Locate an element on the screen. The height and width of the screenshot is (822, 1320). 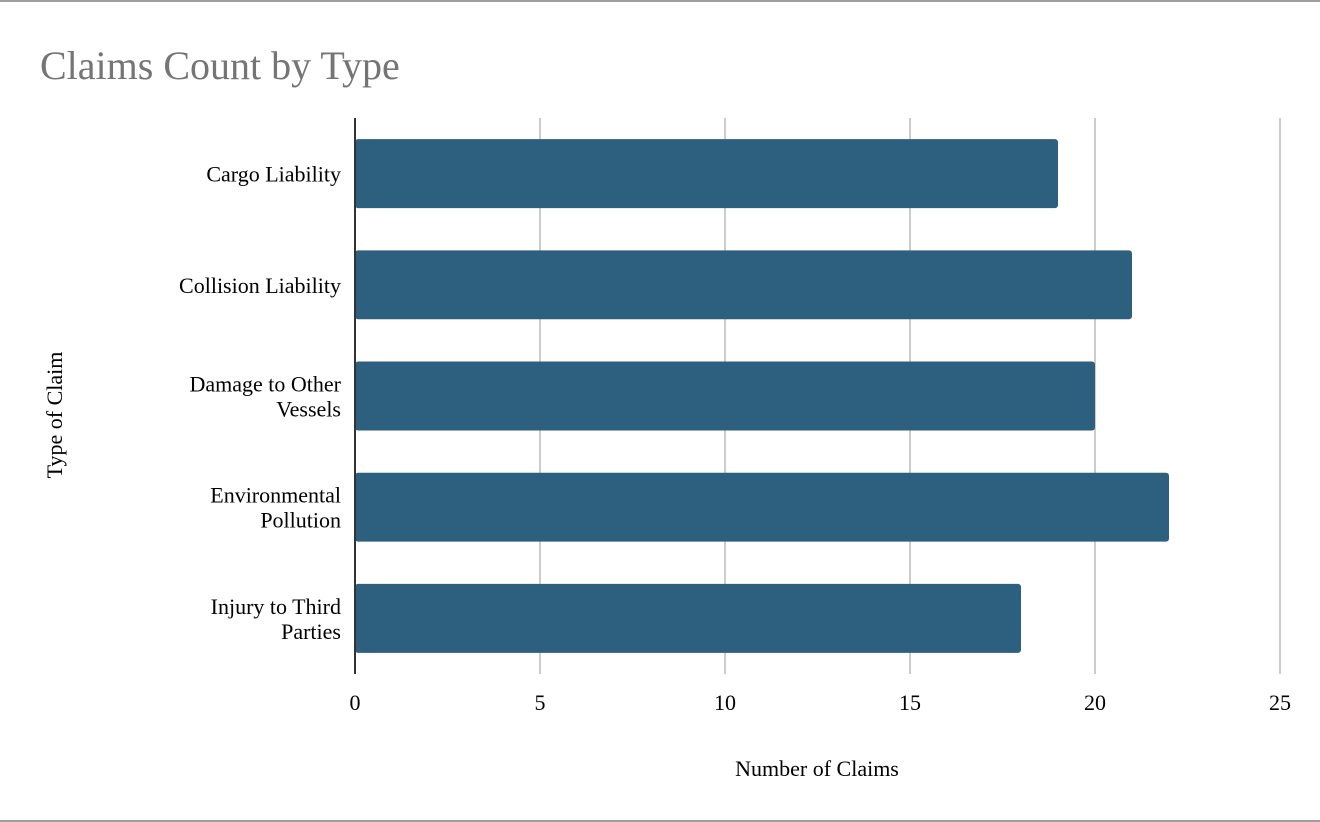
y-tick-label: Damage to Other Vessels is located at coordinates (266, 397).